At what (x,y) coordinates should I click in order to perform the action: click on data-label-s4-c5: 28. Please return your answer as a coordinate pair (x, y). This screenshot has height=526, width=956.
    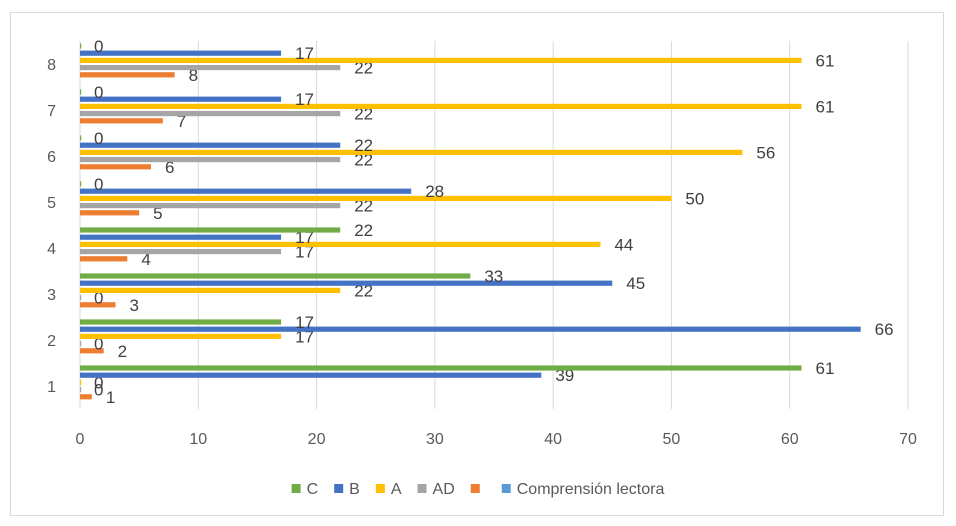
    Looking at the image, I should click on (434, 191).